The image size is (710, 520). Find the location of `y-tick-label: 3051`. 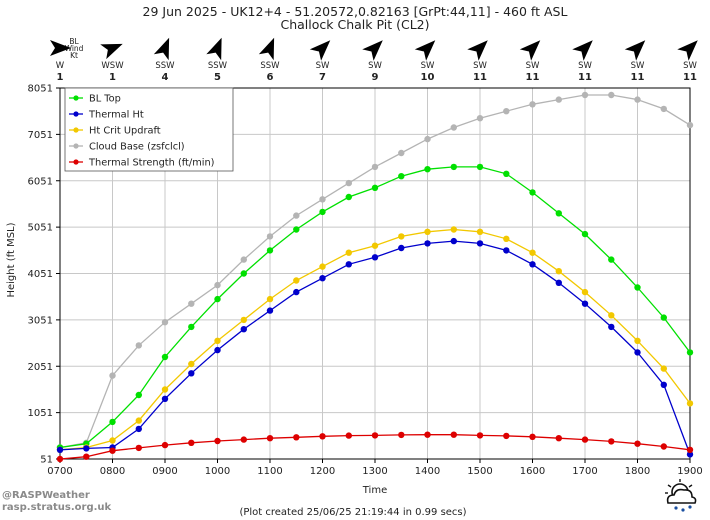

y-tick-label: 3051 is located at coordinates (40, 320).